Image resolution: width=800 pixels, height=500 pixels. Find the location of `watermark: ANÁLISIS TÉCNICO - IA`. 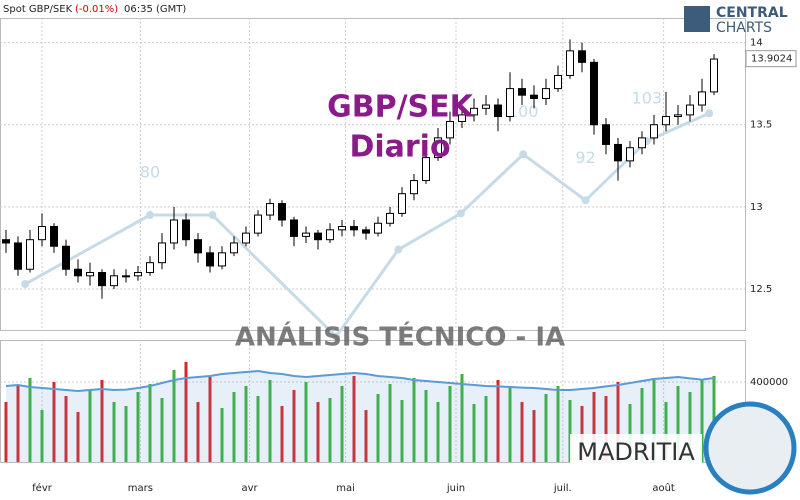

watermark: ANÁLISIS TÉCNICO - IA is located at coordinates (400, 337).